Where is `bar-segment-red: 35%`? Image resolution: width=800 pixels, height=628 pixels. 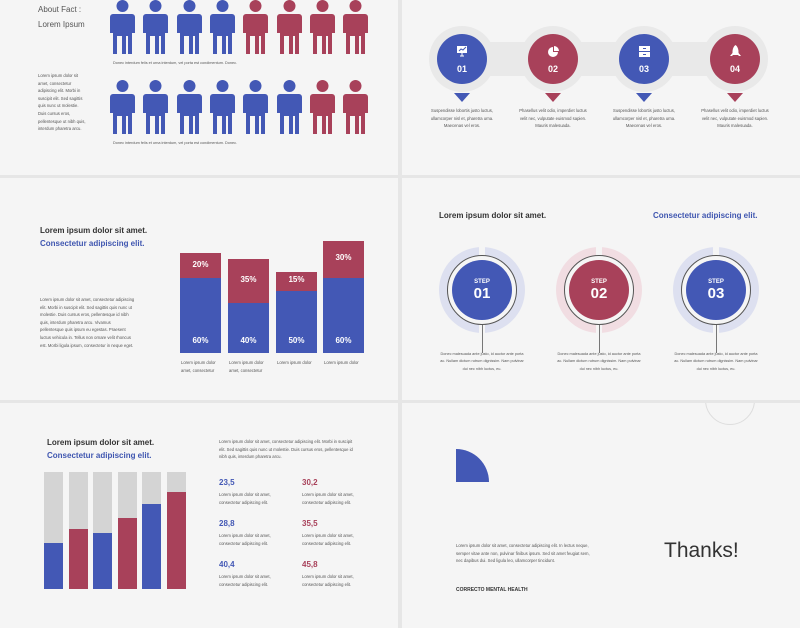 bar-segment-red: 35% is located at coordinates (248, 281).